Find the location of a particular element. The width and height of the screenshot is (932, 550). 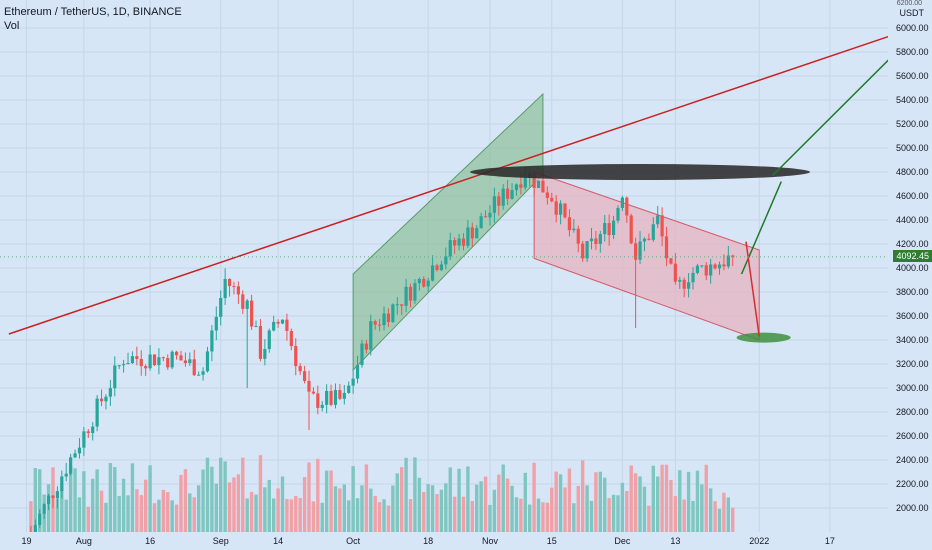

price-tick-label: 2200.00 is located at coordinates (912, 484).